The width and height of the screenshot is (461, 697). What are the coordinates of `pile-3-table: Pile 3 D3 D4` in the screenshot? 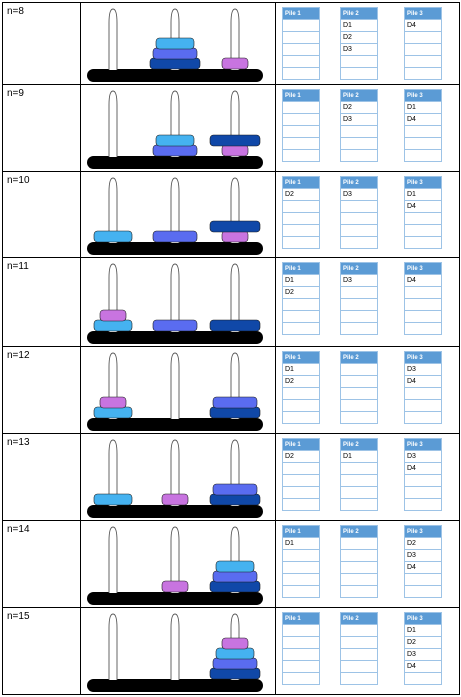 It's located at (423, 474).